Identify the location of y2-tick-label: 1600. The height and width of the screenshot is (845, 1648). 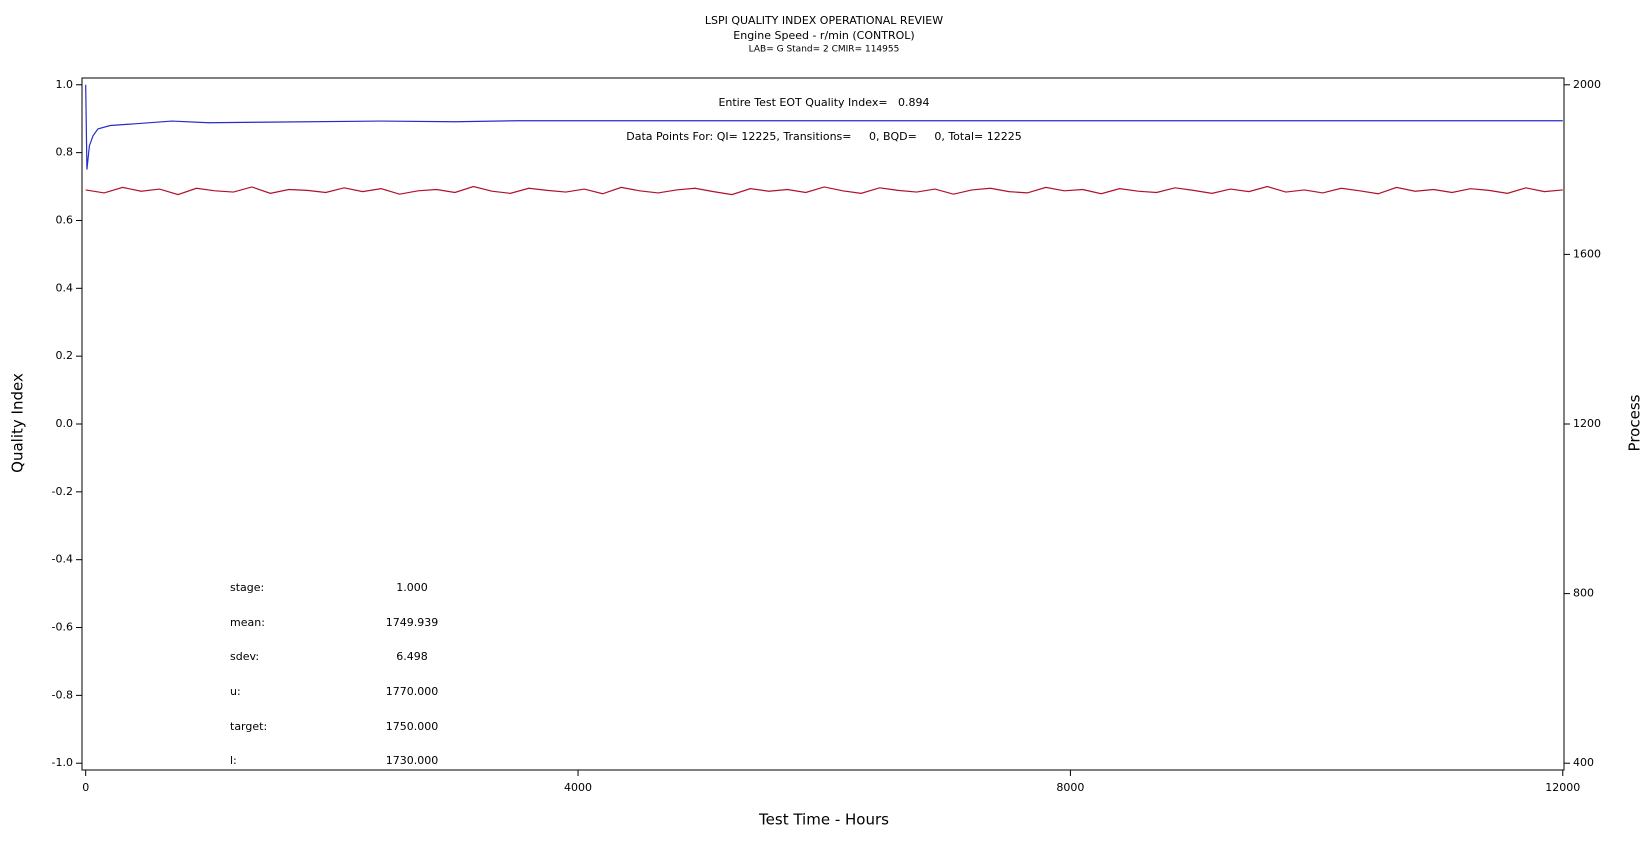
(1587, 253).